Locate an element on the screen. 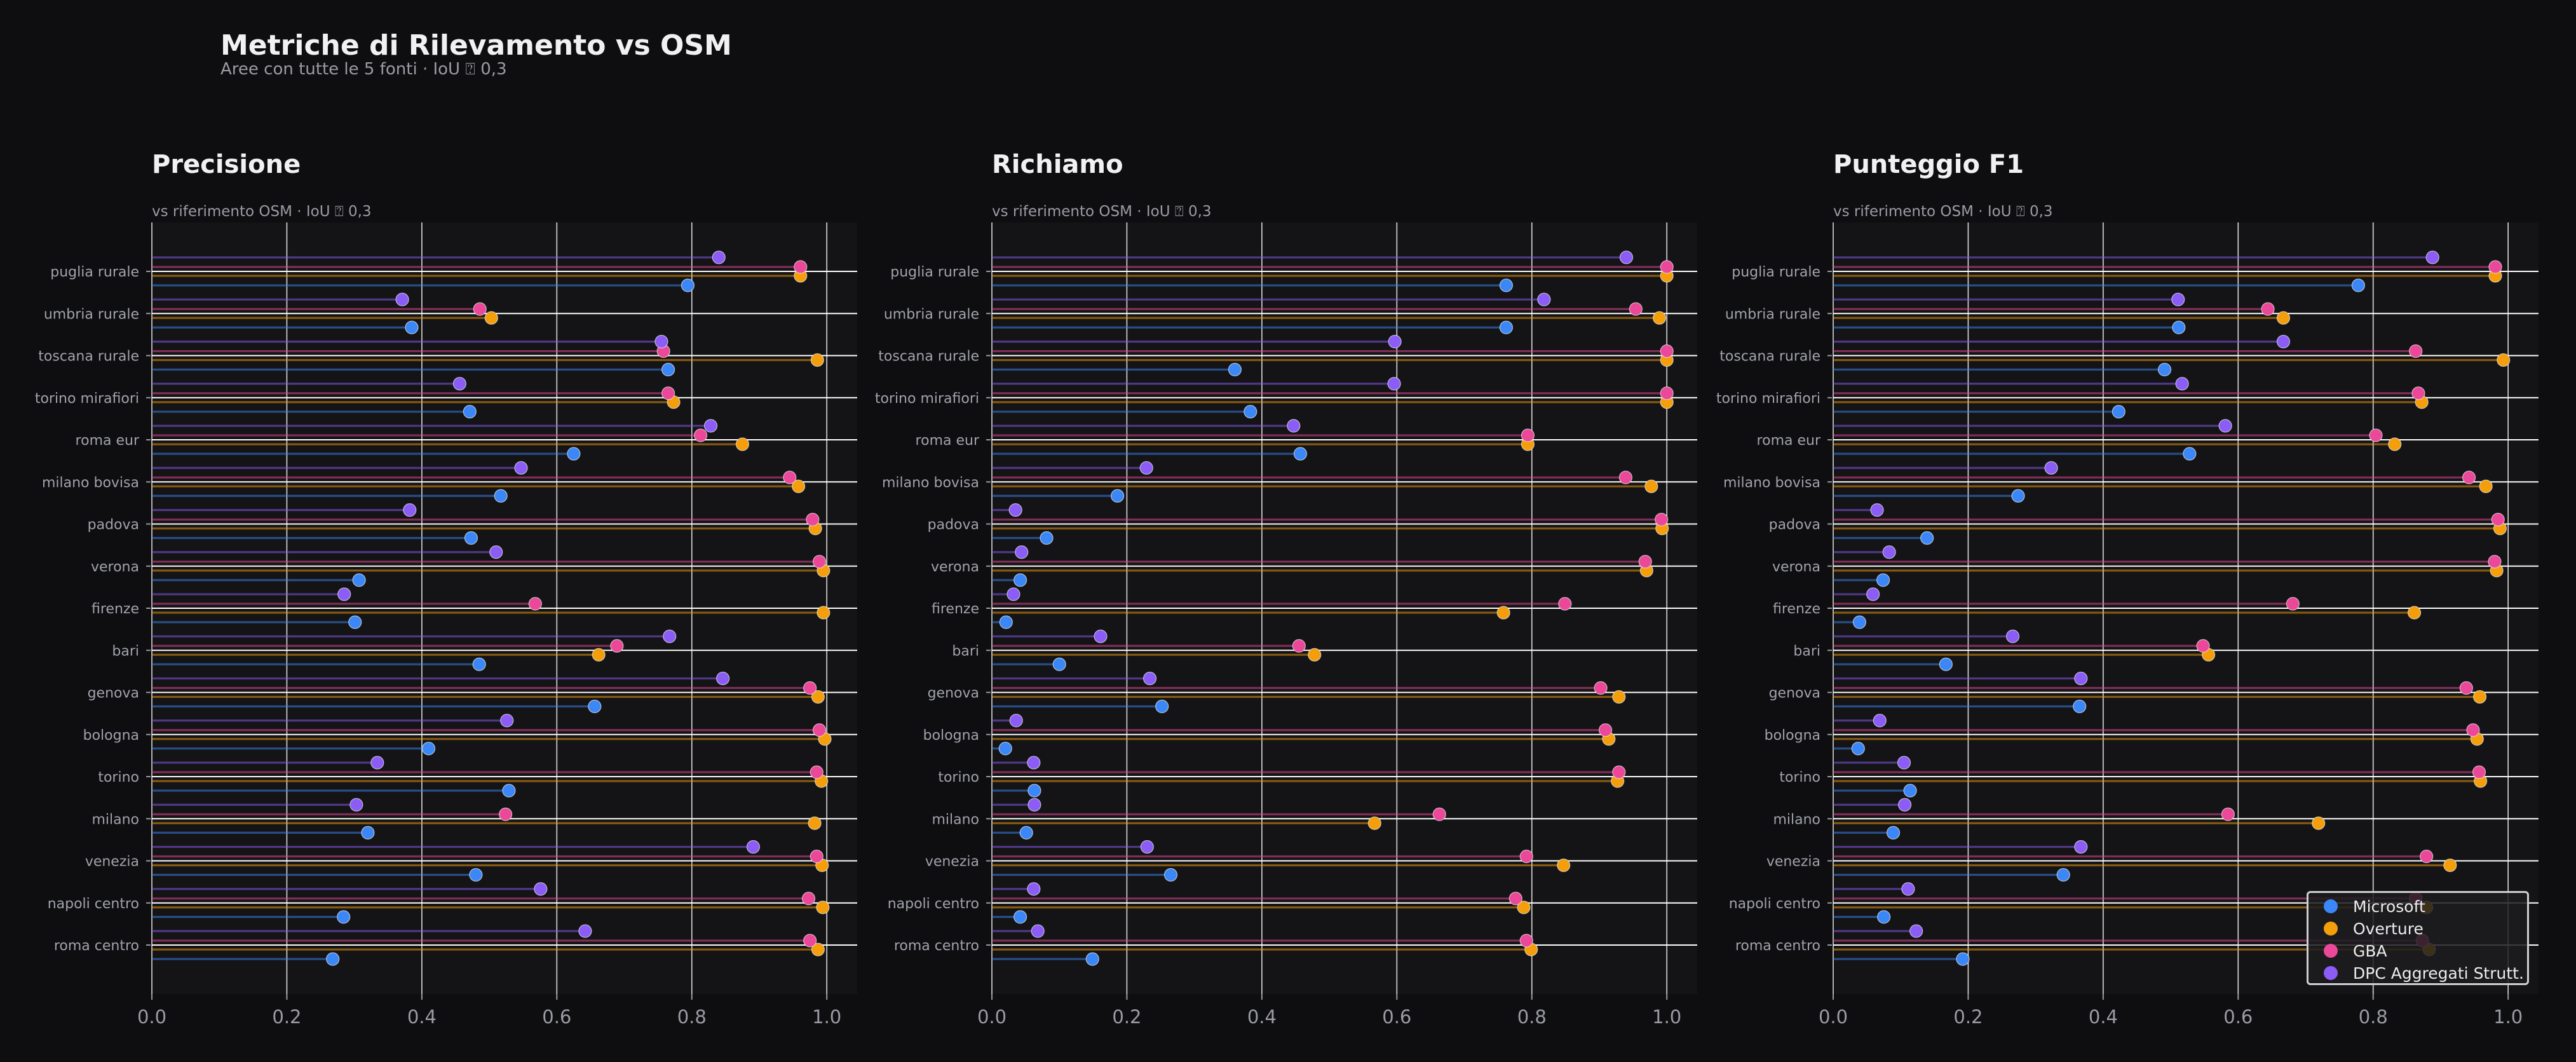 Image resolution: width=2576 pixels, height=1062 pixels. legend-item-gba: GBA is located at coordinates (2347, 951).